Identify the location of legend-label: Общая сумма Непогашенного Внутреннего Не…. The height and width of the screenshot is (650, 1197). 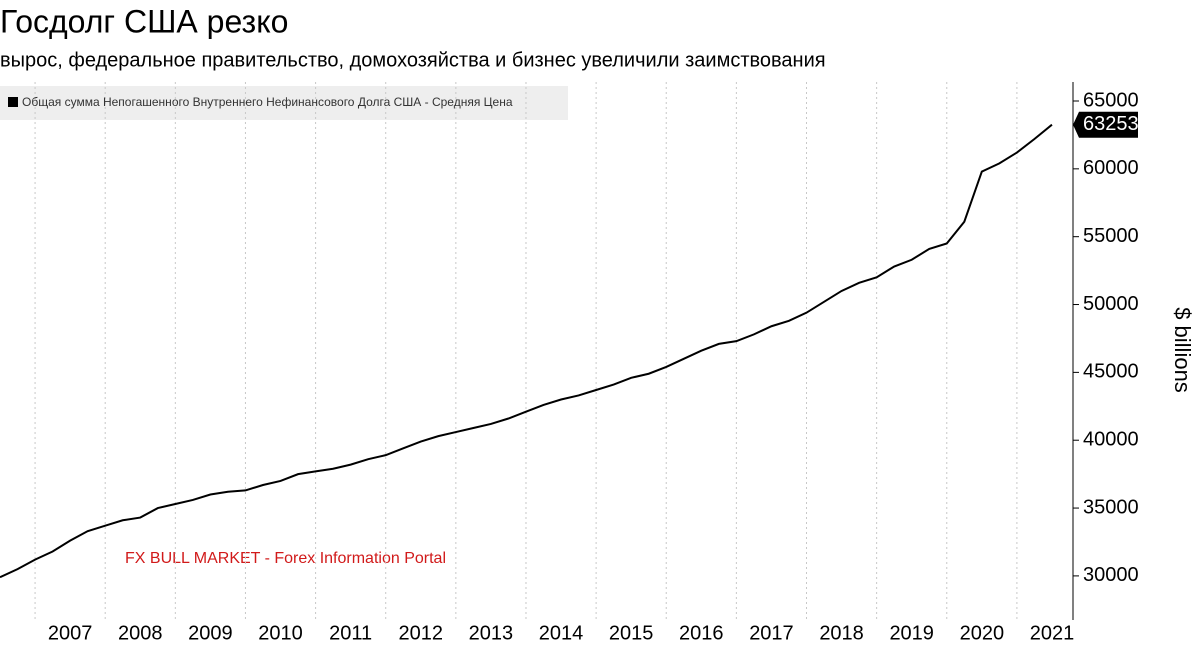
(267, 102).